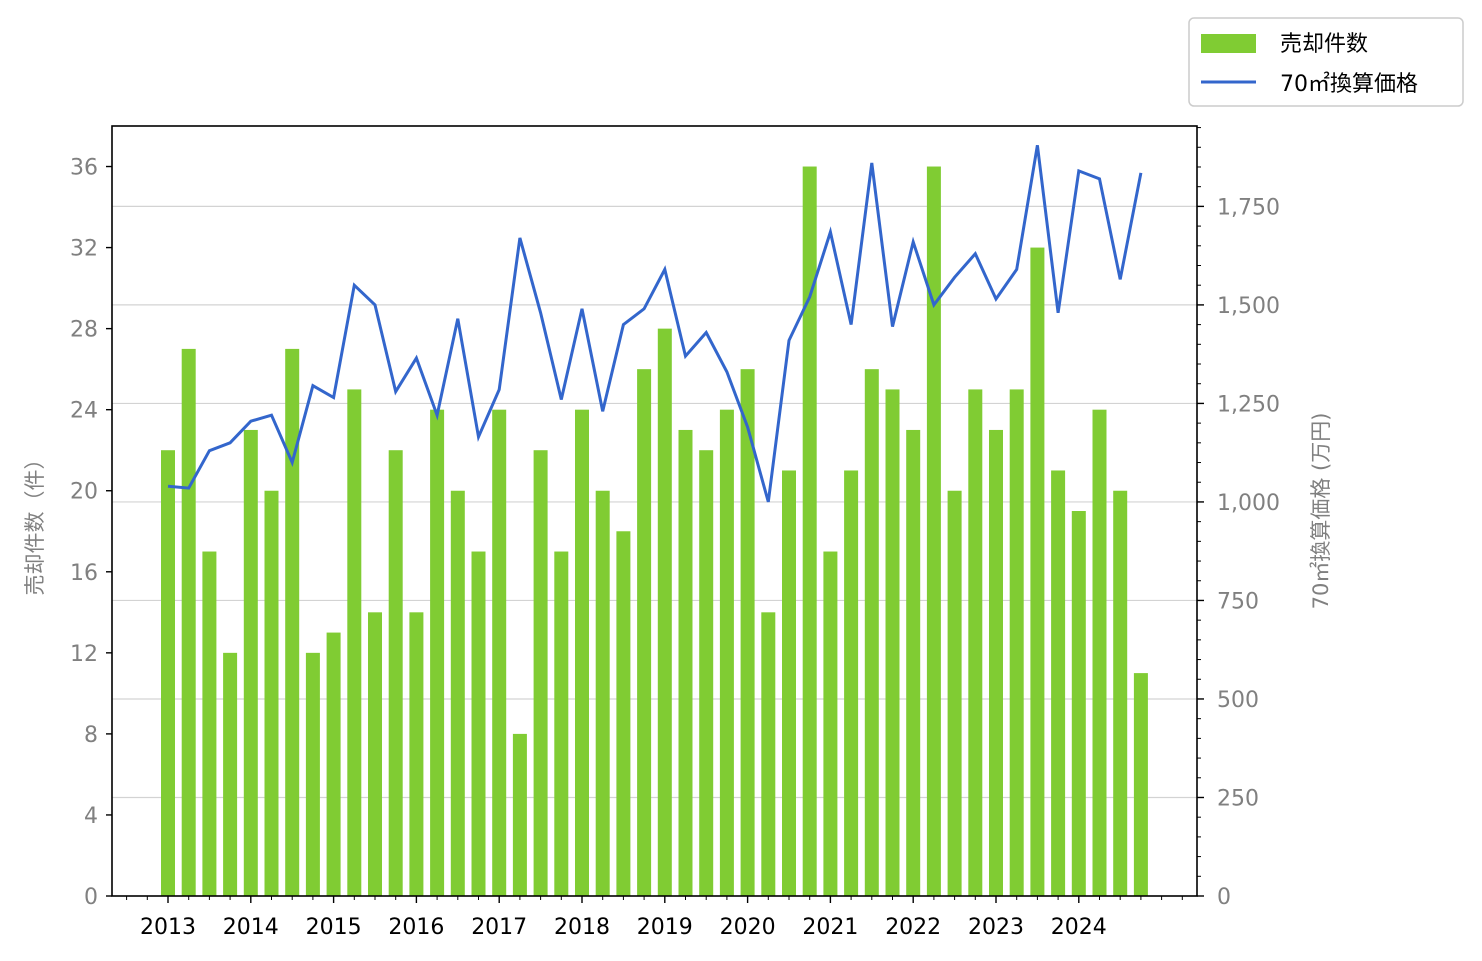  What do you see at coordinates (84, 330) in the screenshot?
I see `left-tick-label: 28` at bounding box center [84, 330].